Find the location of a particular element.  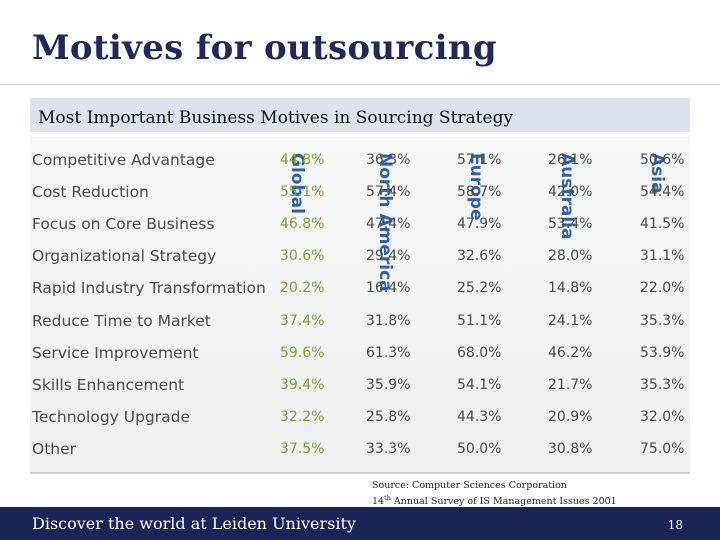

cell-north-america: 57.4% is located at coordinates (388, 192).